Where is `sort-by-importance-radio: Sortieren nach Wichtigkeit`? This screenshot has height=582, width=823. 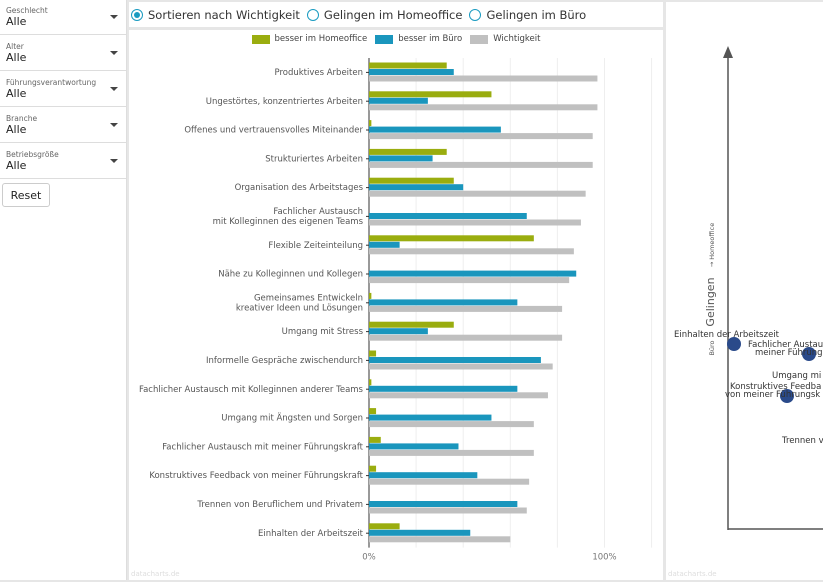
sort-by-importance-radio: Sortieren nach Wichtigkeit is located at coordinates (215, 15).